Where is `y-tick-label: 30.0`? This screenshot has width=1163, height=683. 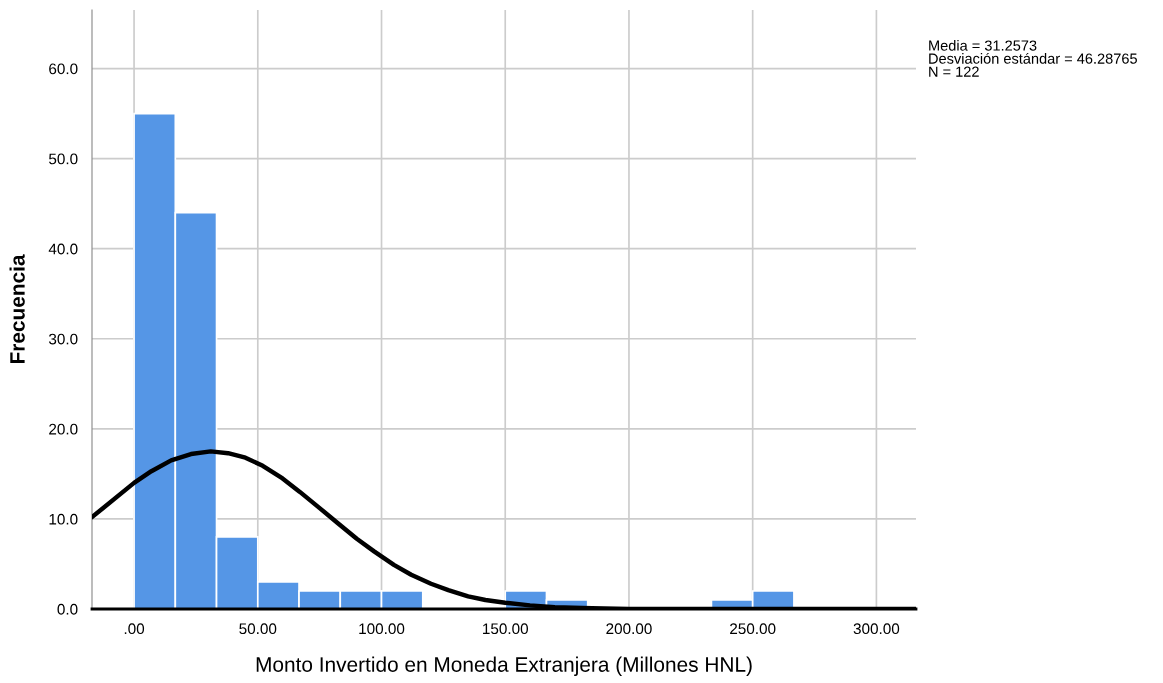
y-tick-label: 30.0 is located at coordinates (63, 339).